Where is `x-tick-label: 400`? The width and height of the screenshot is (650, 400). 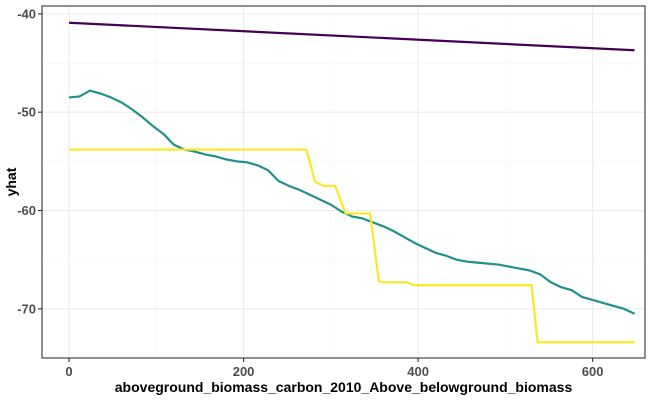 x-tick-label: 400 is located at coordinates (418, 371).